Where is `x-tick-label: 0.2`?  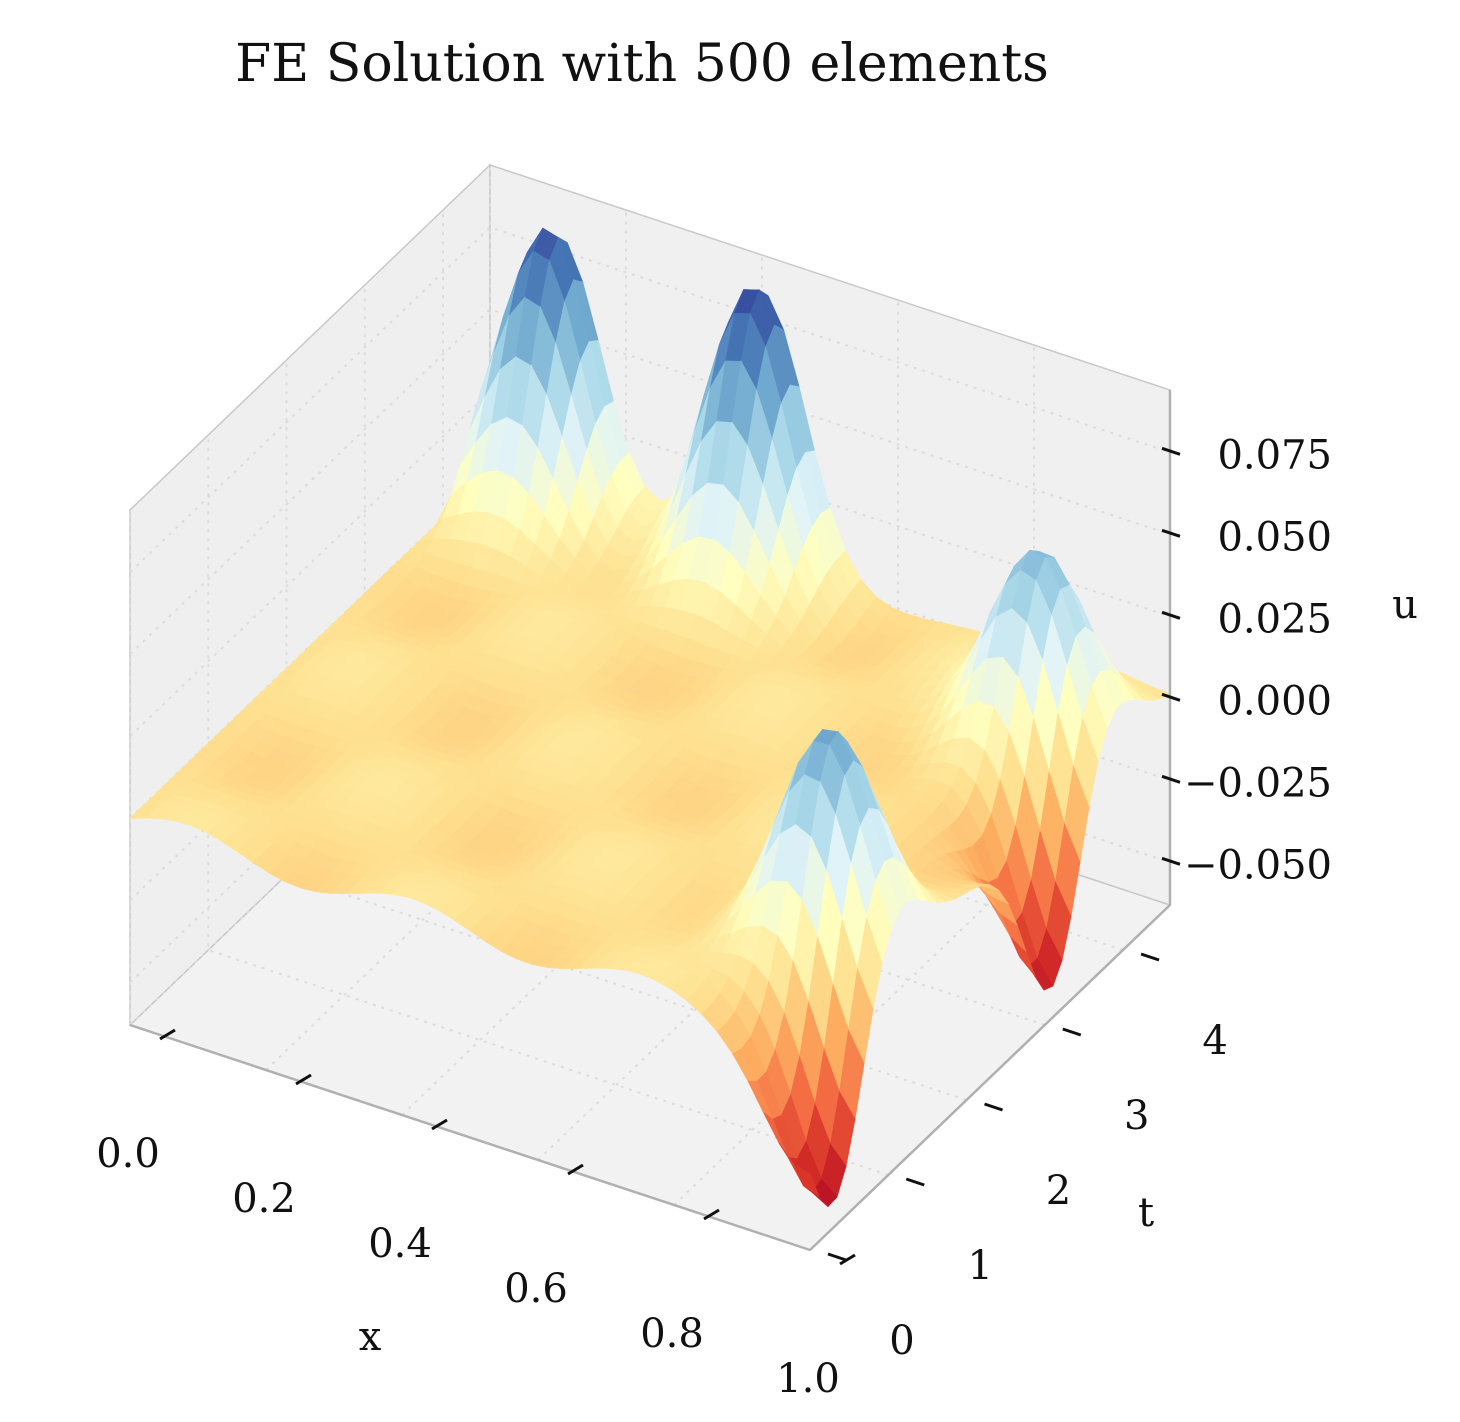
x-tick-label: 0.2 is located at coordinates (264, 1199).